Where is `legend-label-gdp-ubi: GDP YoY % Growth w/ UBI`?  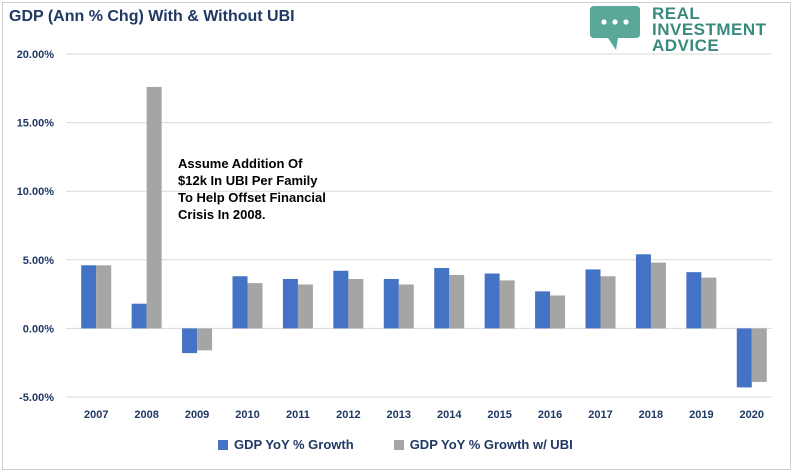
legend-label-gdp-ubi: GDP YoY % Growth w/ UBI is located at coordinates (491, 444).